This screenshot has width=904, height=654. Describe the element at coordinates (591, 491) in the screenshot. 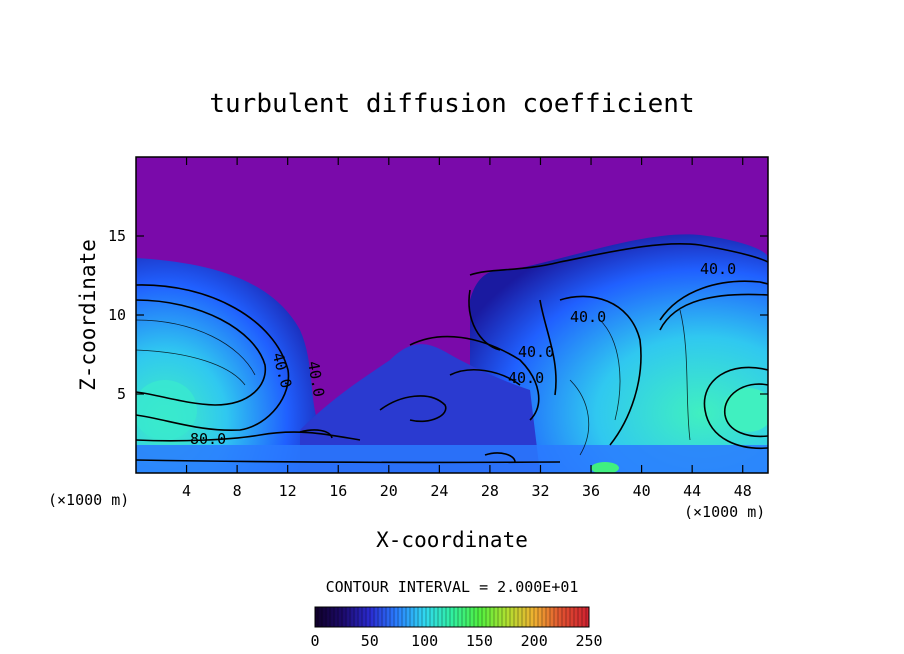

I see `x-tick-label: 36` at that location.